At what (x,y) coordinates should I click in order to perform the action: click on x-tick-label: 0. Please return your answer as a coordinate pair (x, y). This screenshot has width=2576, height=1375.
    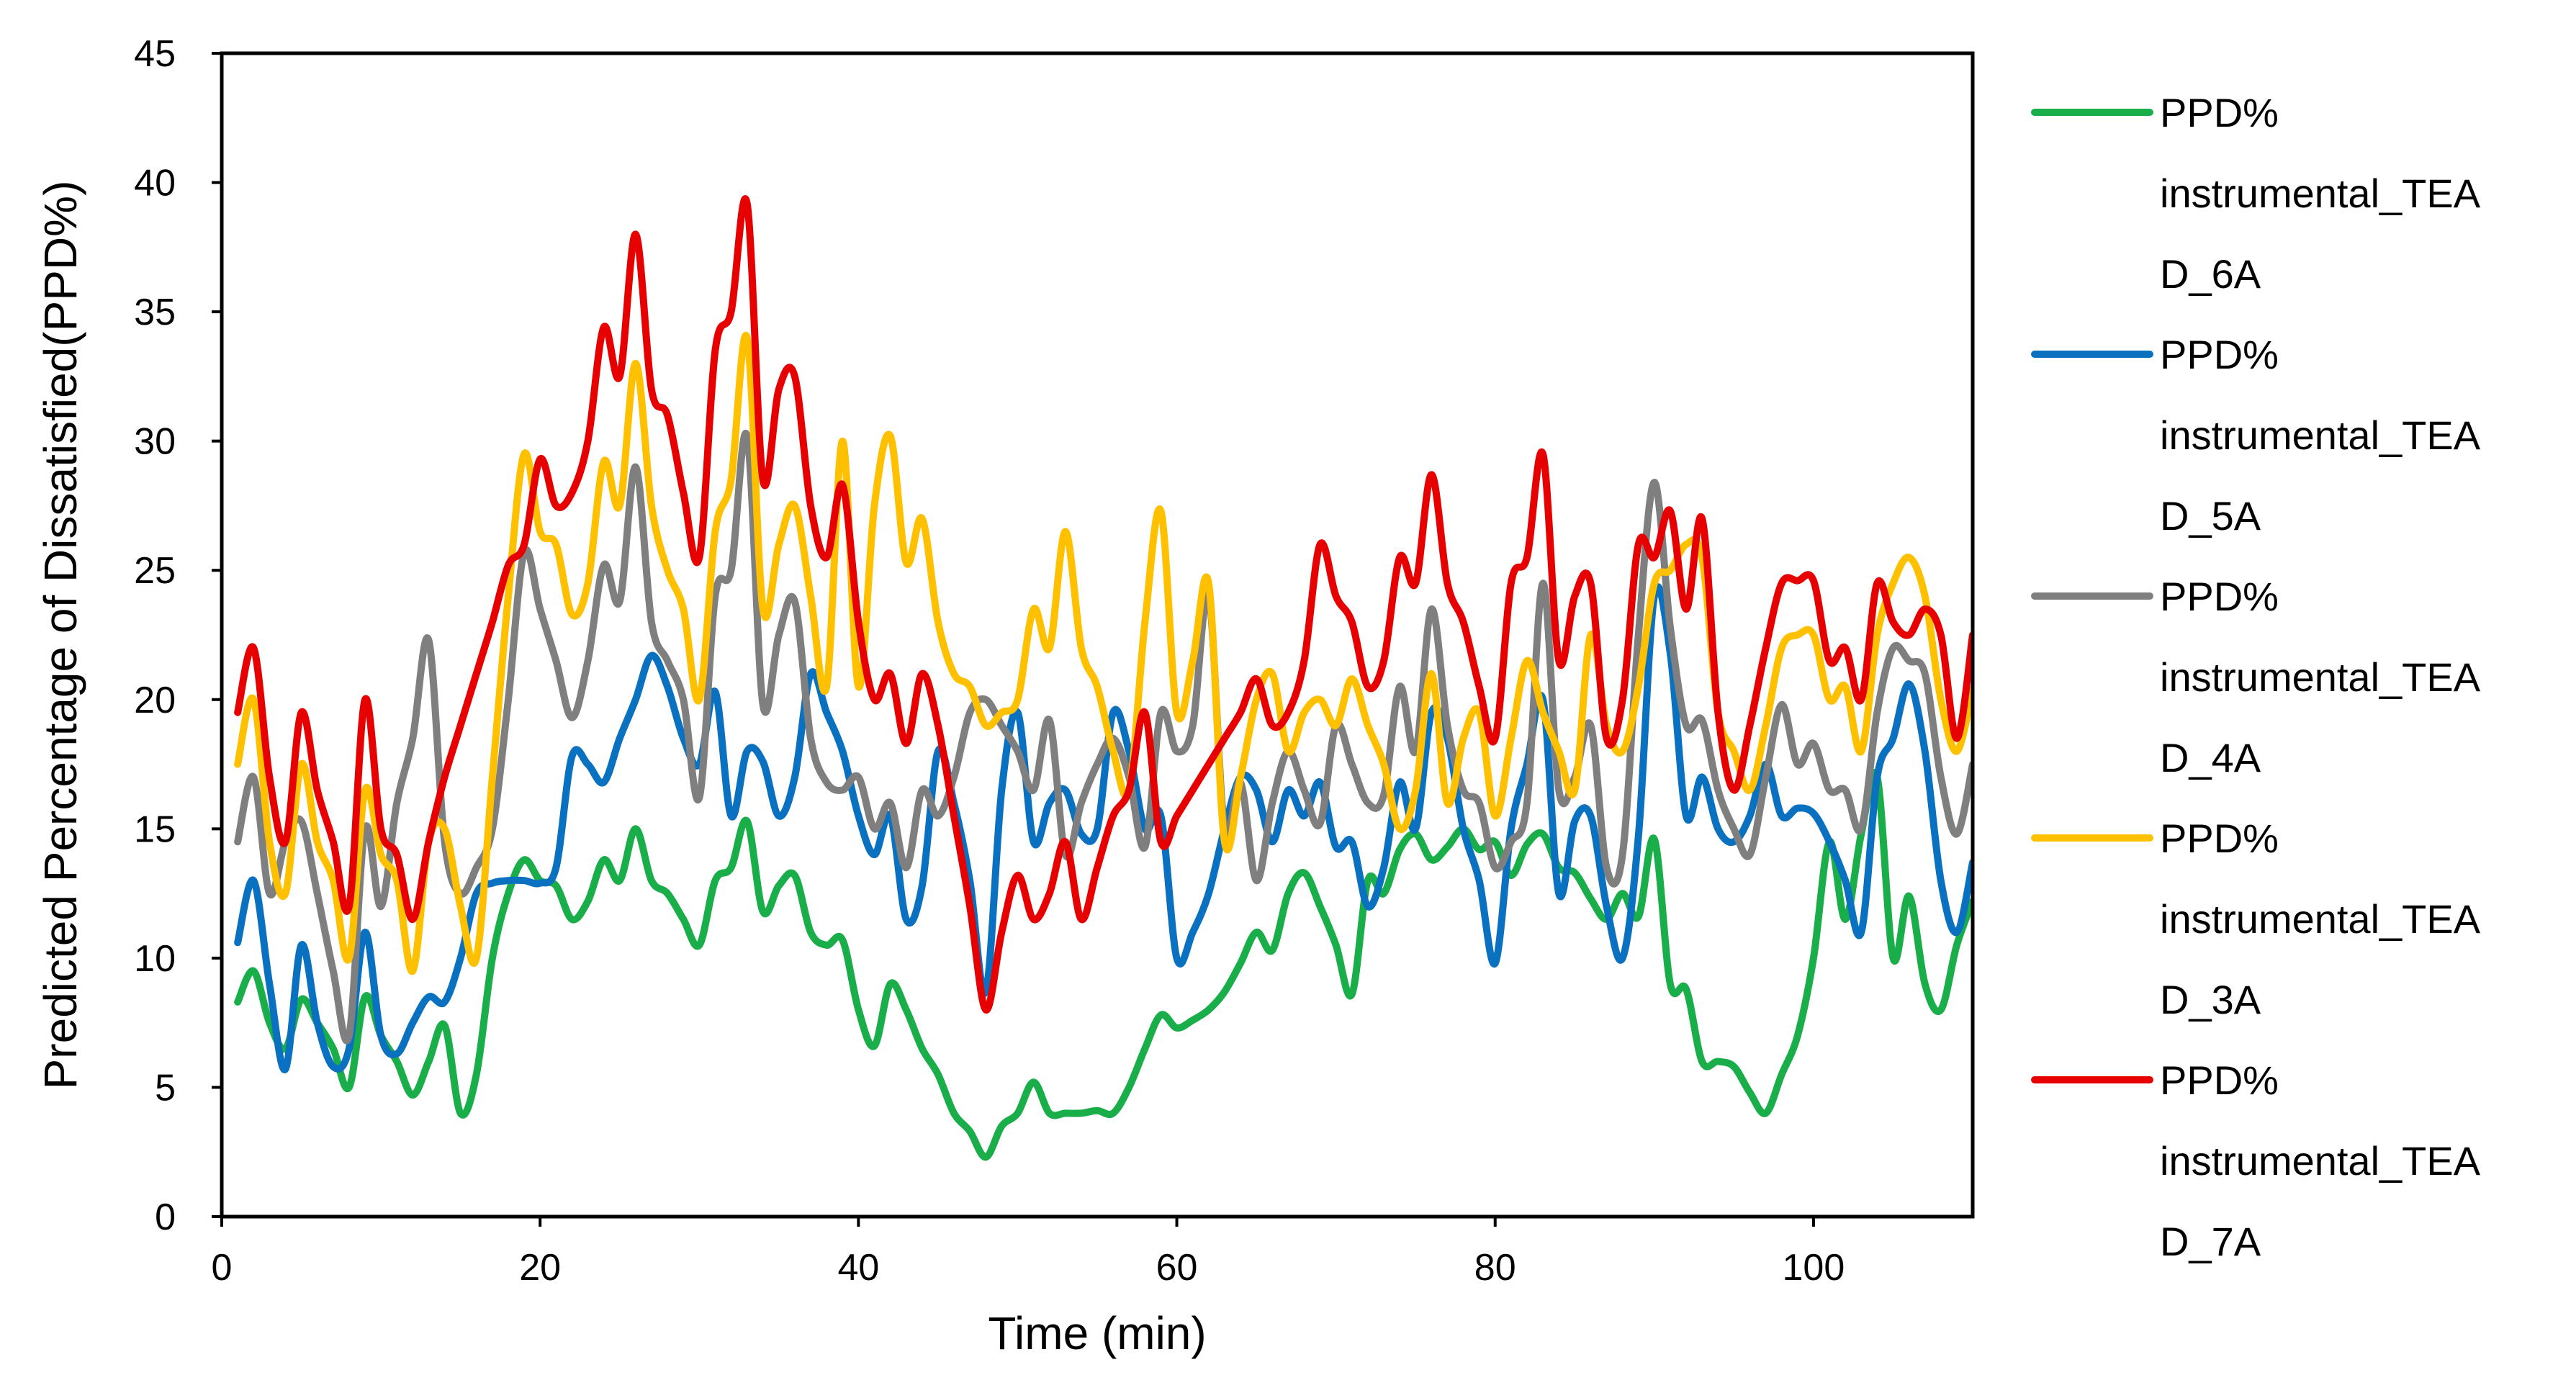
    Looking at the image, I should click on (222, 1268).